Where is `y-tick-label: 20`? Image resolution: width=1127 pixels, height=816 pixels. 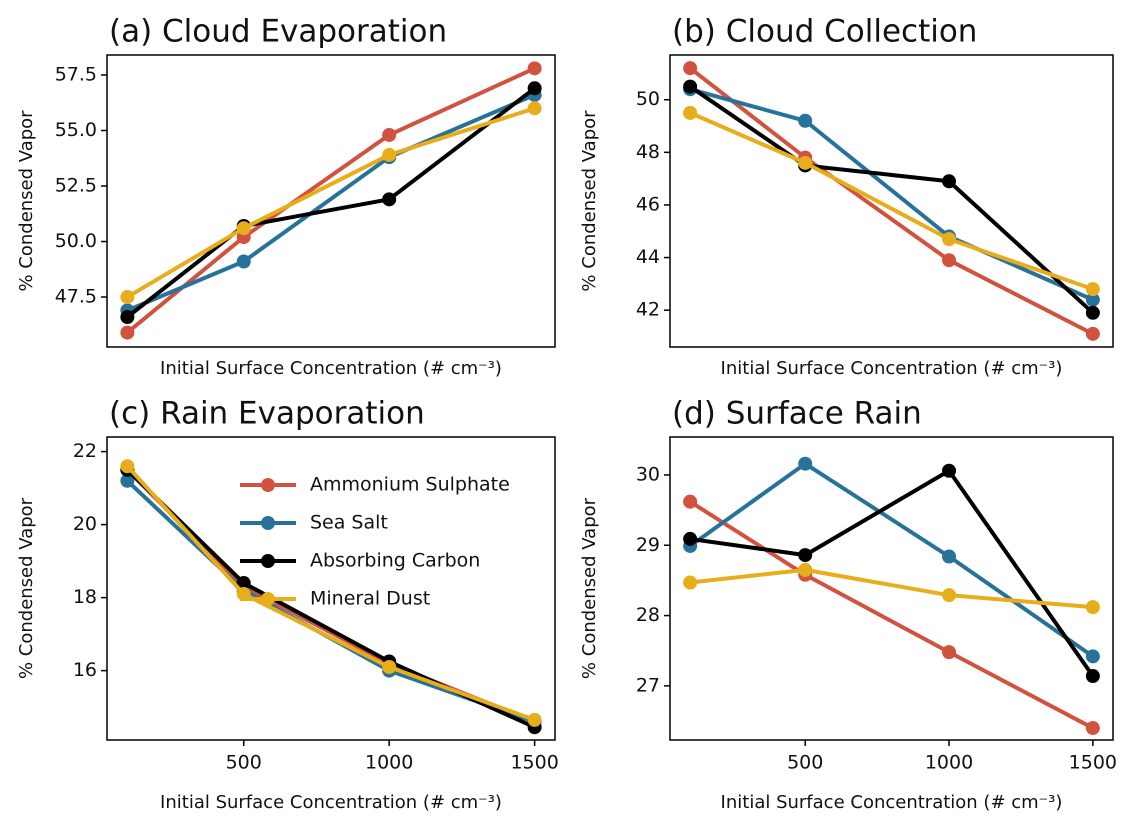
y-tick-label: 20 is located at coordinates (85, 524).